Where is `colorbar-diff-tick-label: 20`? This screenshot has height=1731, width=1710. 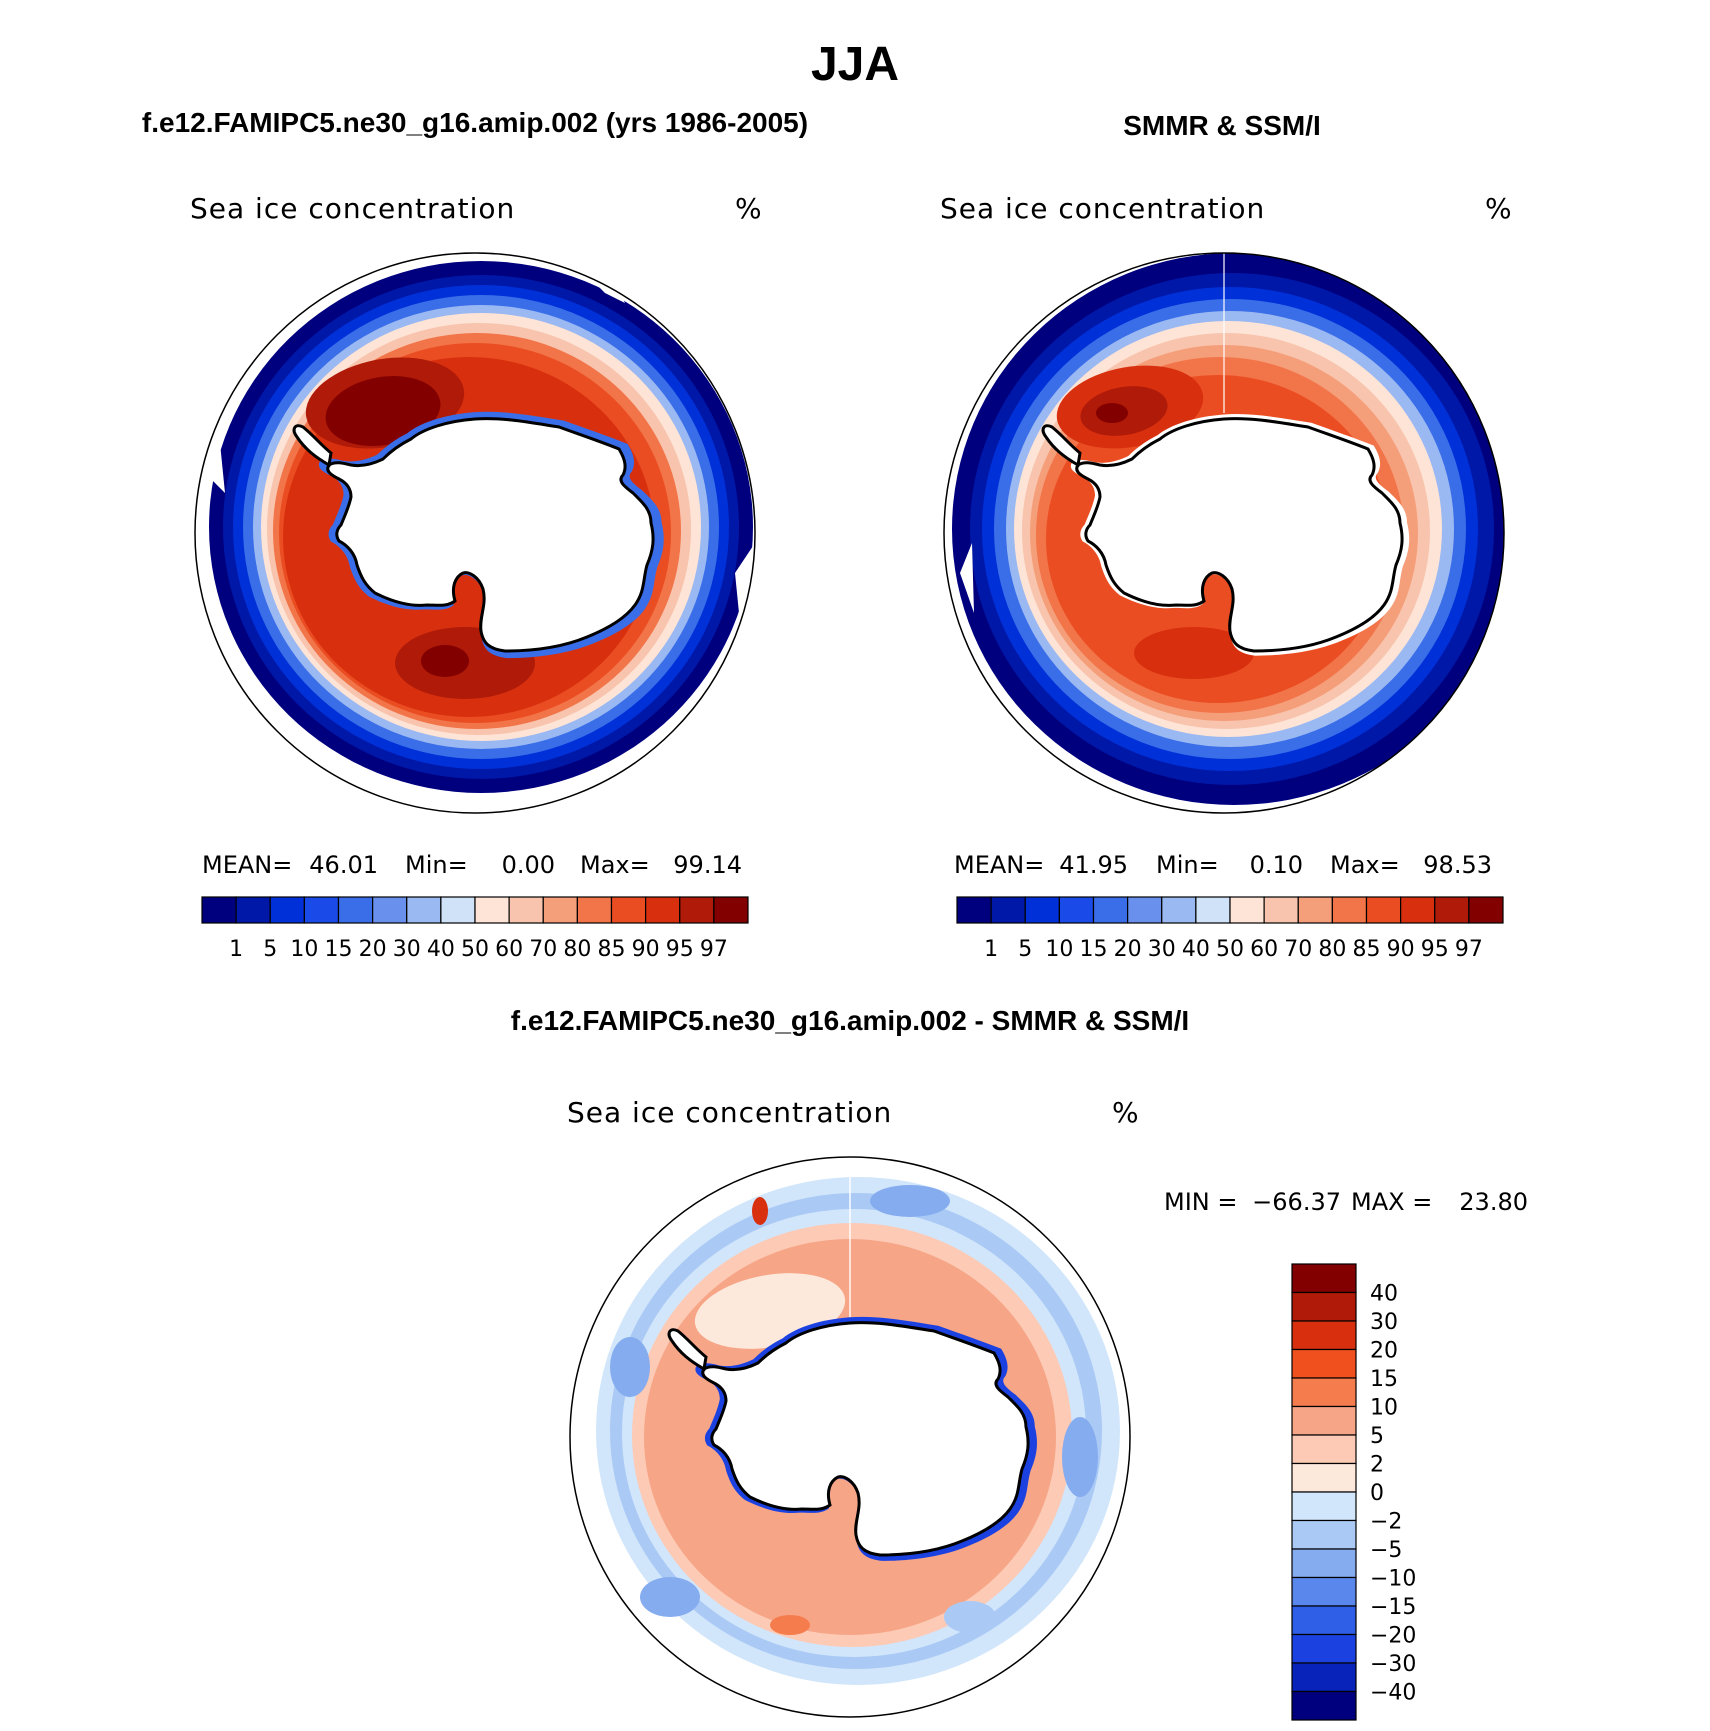
colorbar-diff-tick-label: 20 is located at coordinates (1384, 1351).